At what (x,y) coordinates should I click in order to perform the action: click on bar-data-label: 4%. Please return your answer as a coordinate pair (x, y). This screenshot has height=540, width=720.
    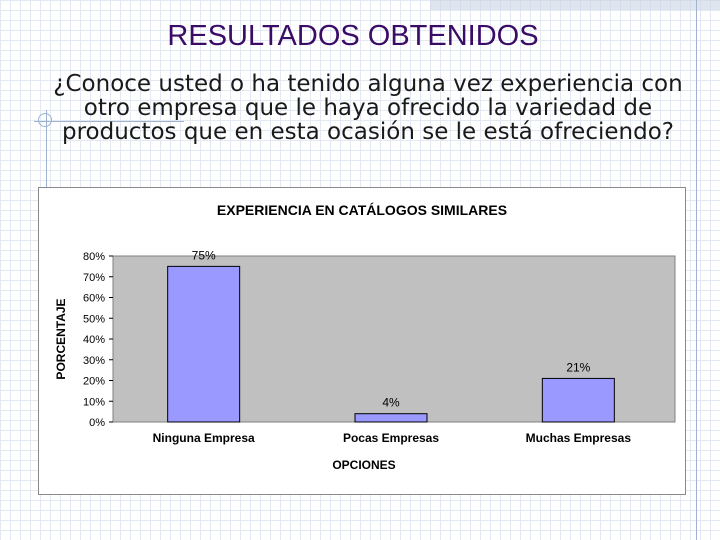
    Looking at the image, I should click on (391, 403).